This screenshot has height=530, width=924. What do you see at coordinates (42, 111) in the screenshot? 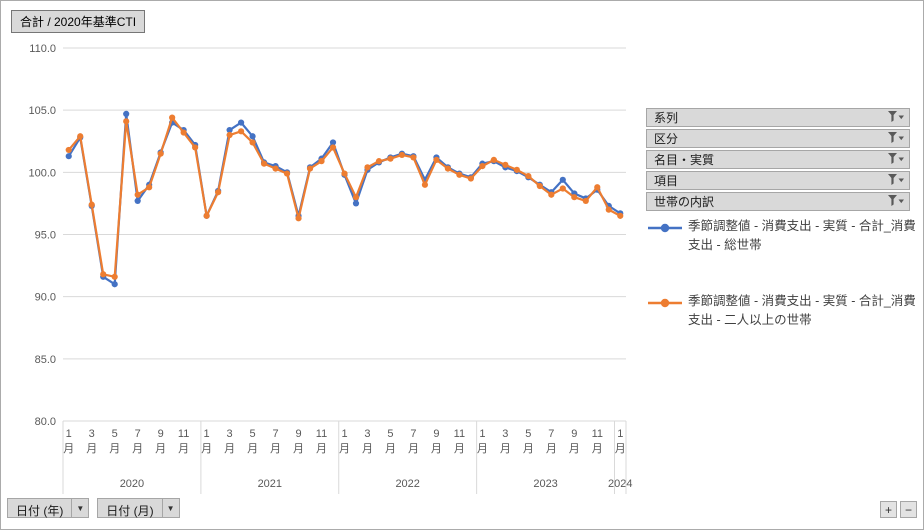
I see `svg-text: 105.0` at bounding box center [42, 111].